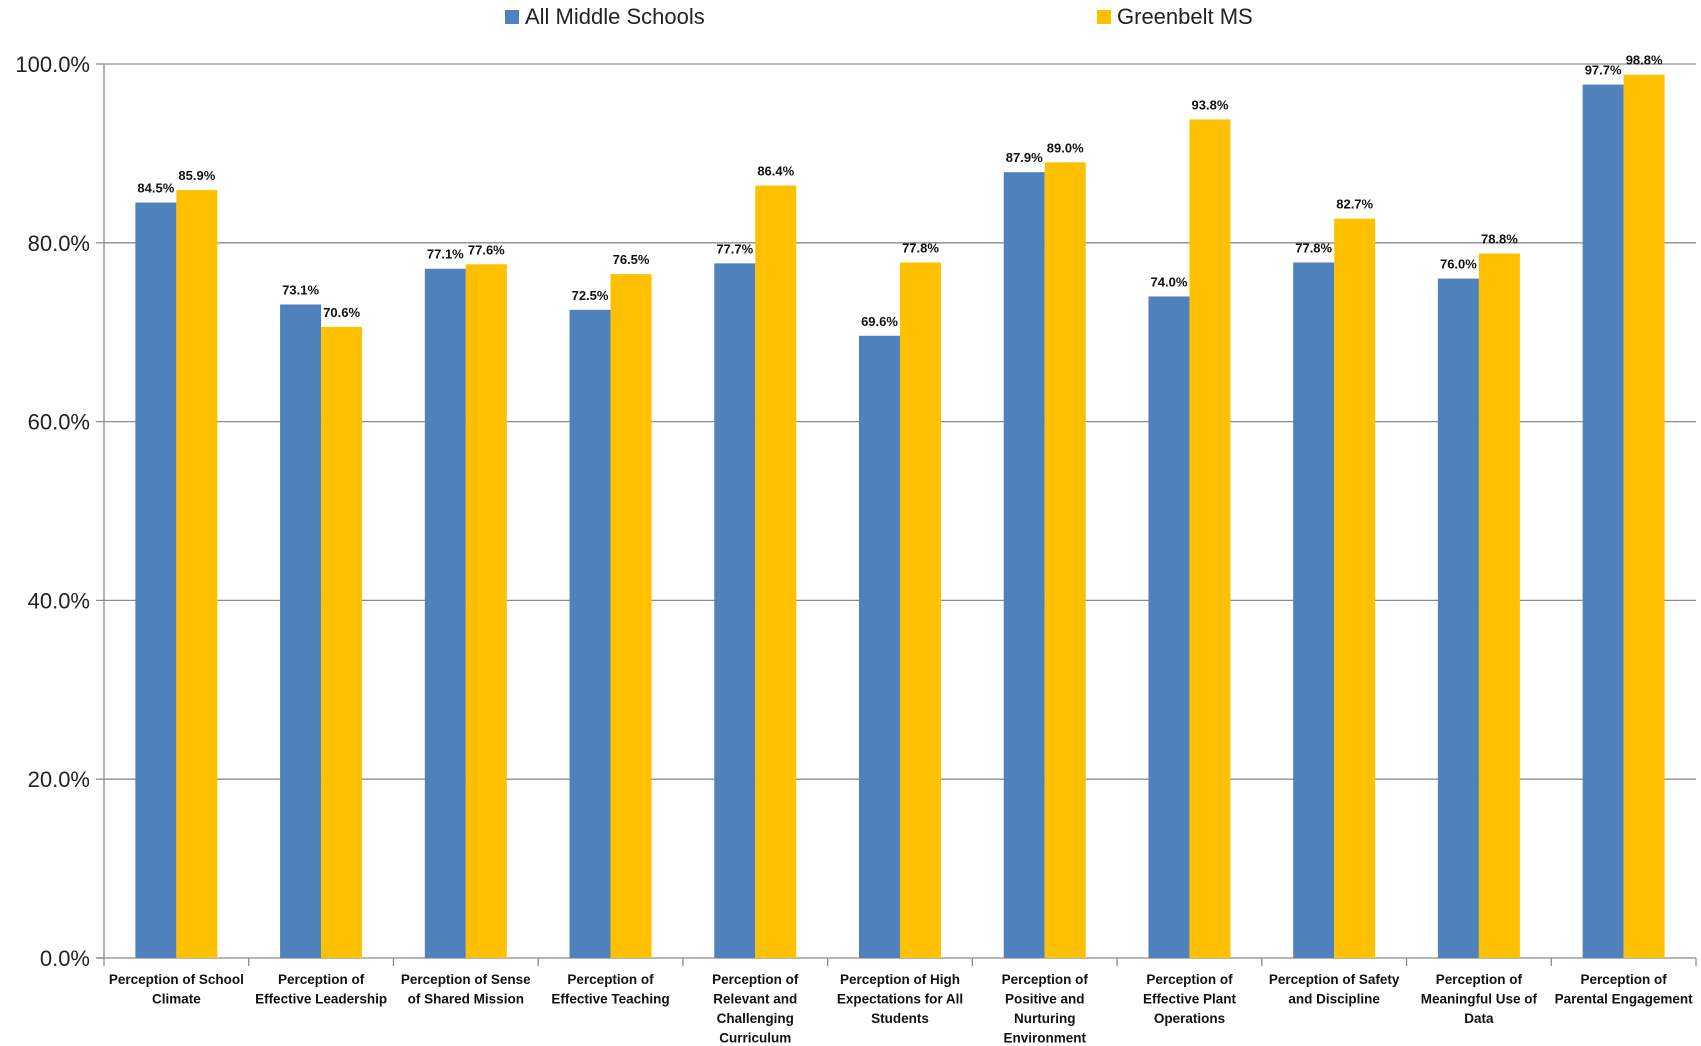  I want to click on category-label: Perception of Safety, so click(1334, 979).